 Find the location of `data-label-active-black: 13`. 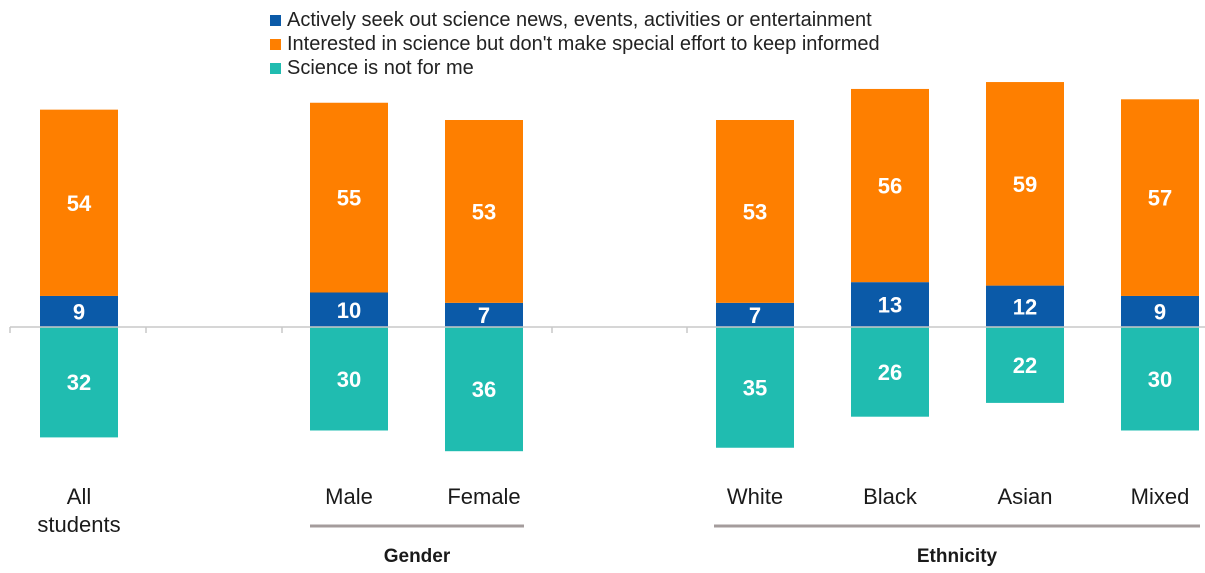

data-label-active-black: 13 is located at coordinates (890, 305).